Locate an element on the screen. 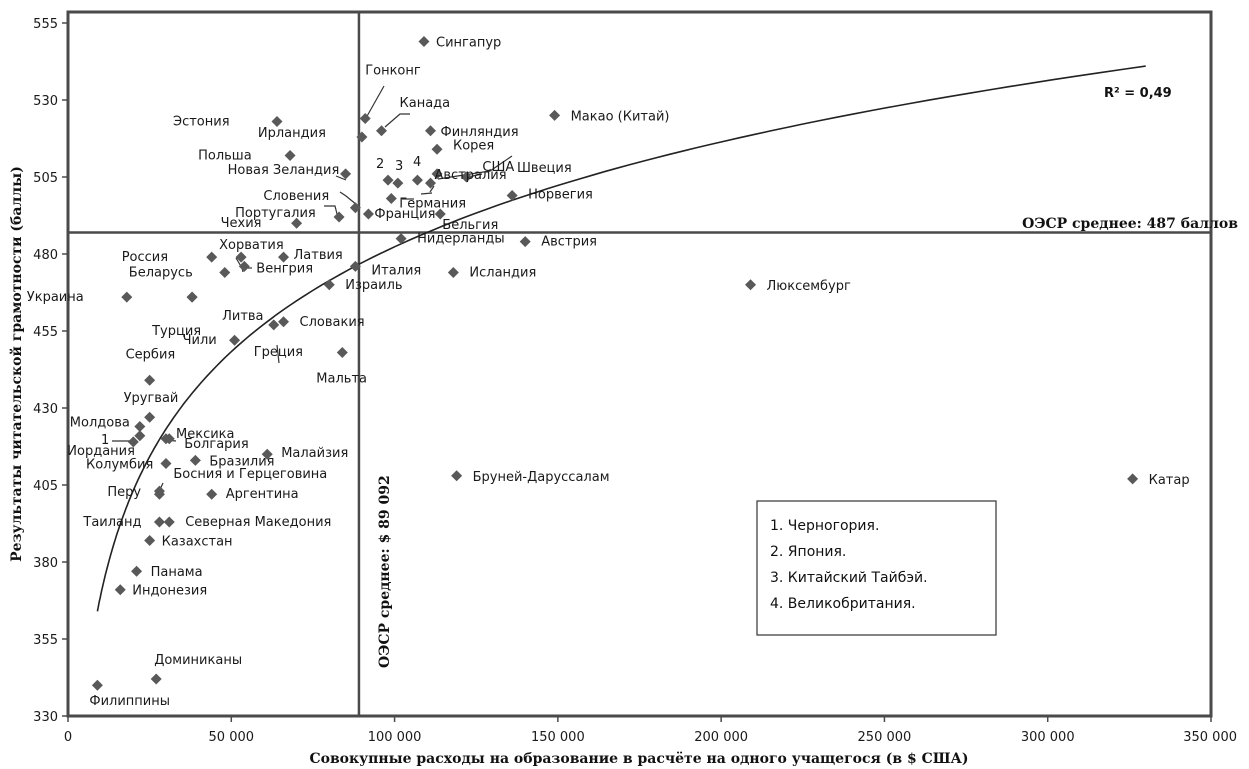  data-label: Нидерланды is located at coordinates (461, 239).